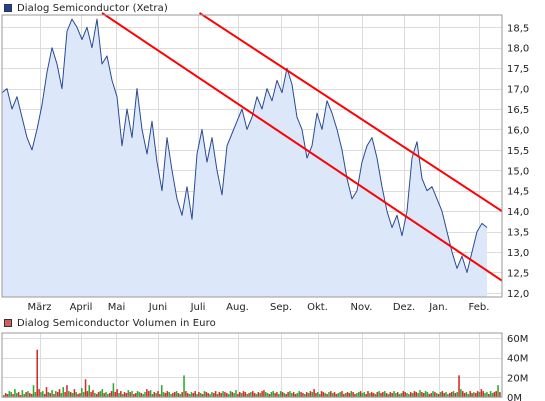 Image resolution: width=545 pixels, height=401 pixels. What do you see at coordinates (518, 253) in the screenshot?
I see `price-y-tick-label: 13,0` at bounding box center [518, 253].